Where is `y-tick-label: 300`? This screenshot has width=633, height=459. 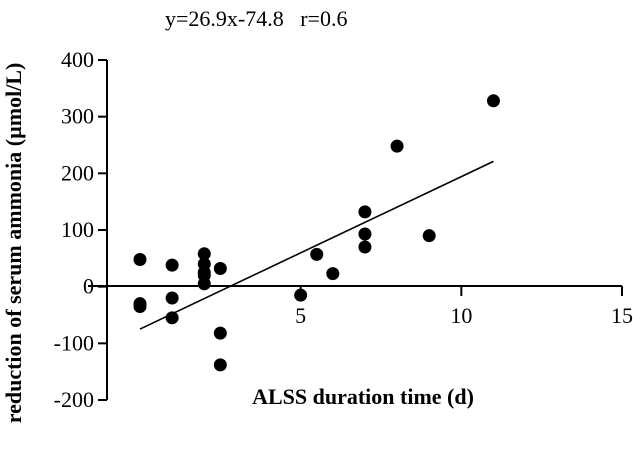
y-tick-label: 300 is located at coordinates (77, 116).